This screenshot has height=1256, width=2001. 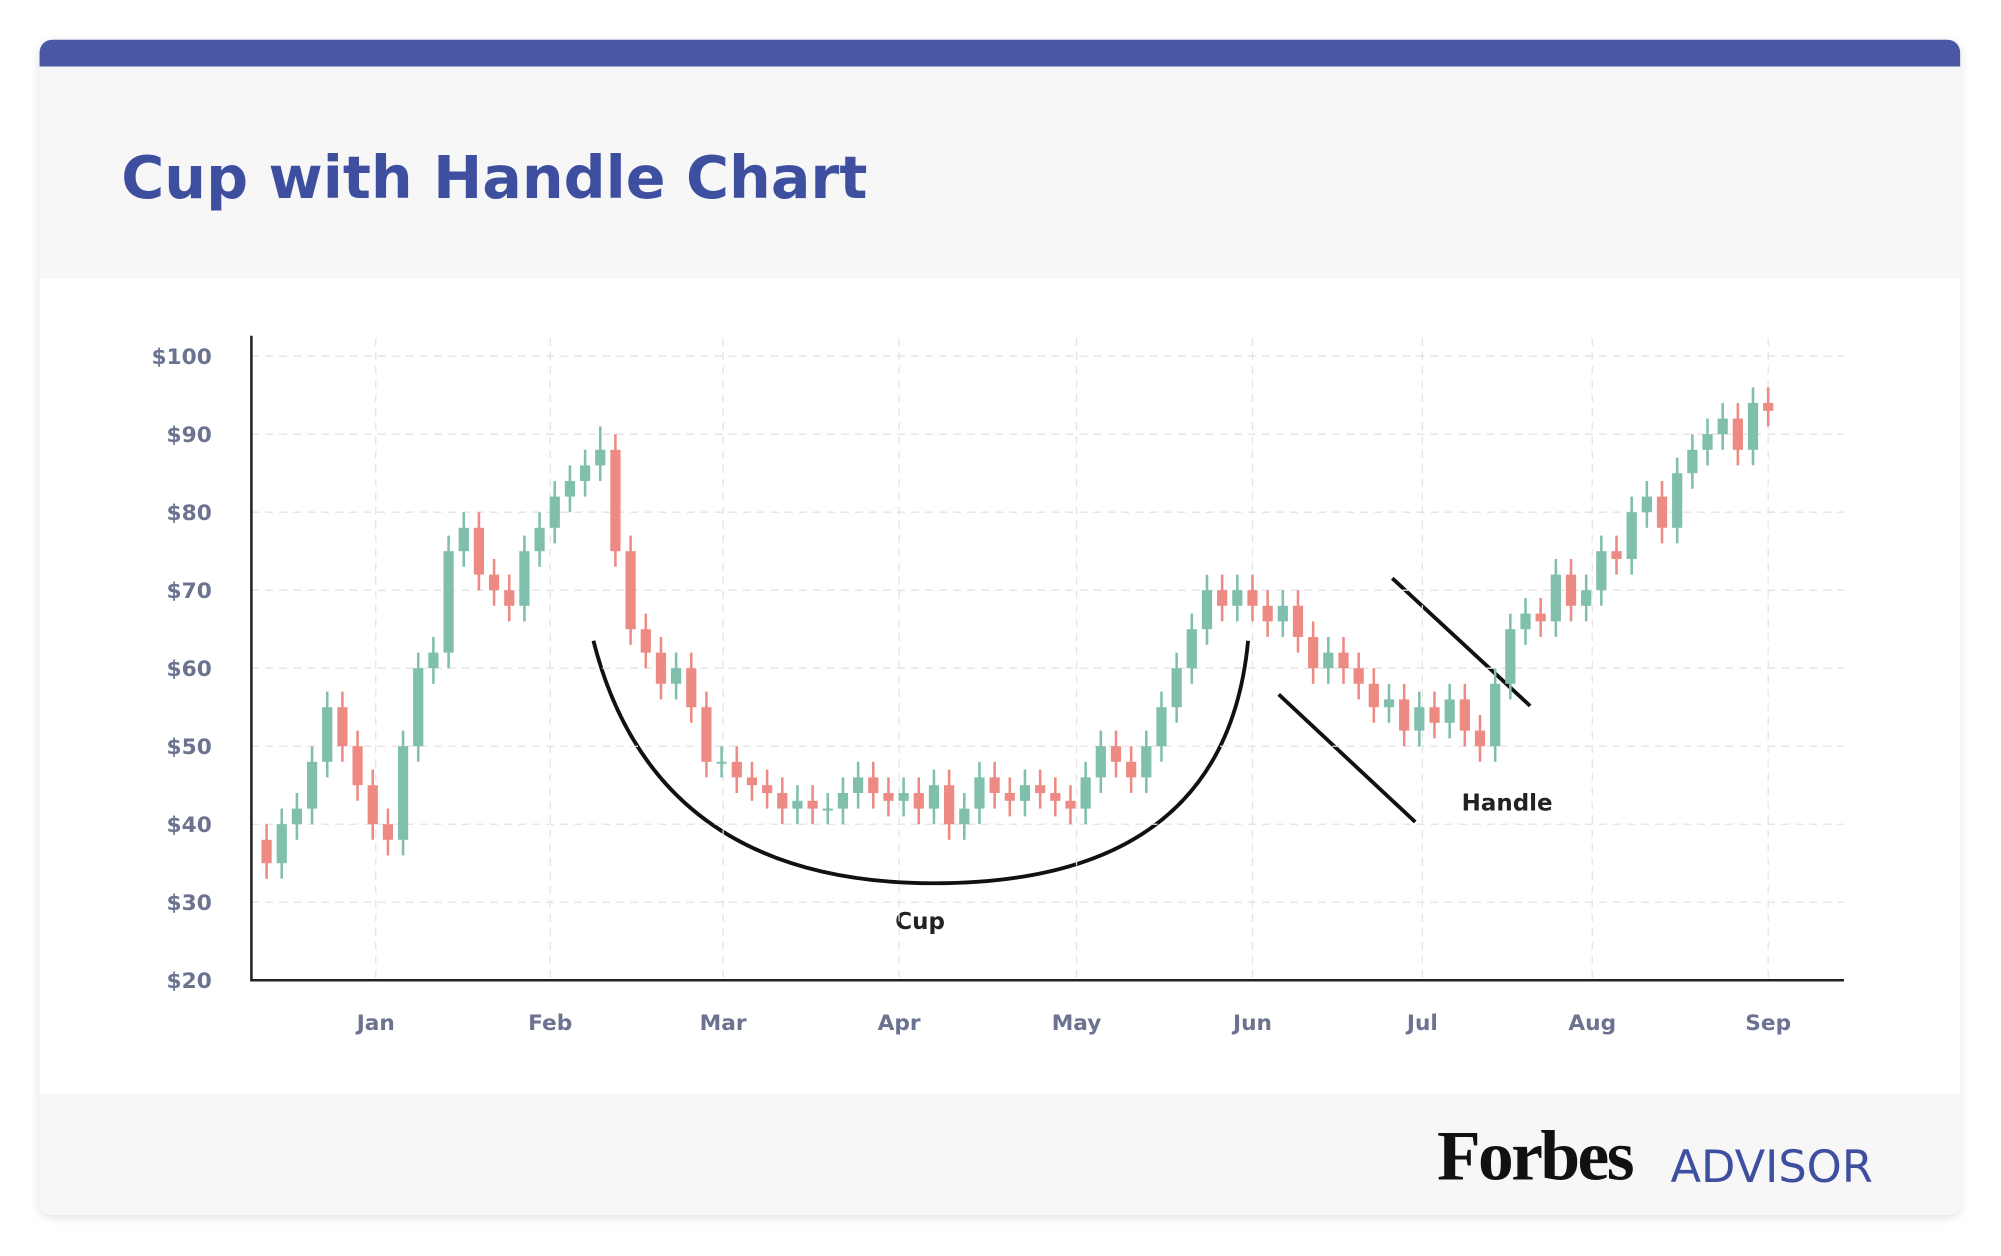 I want to click on annotation: Handle, so click(x=1507, y=803).